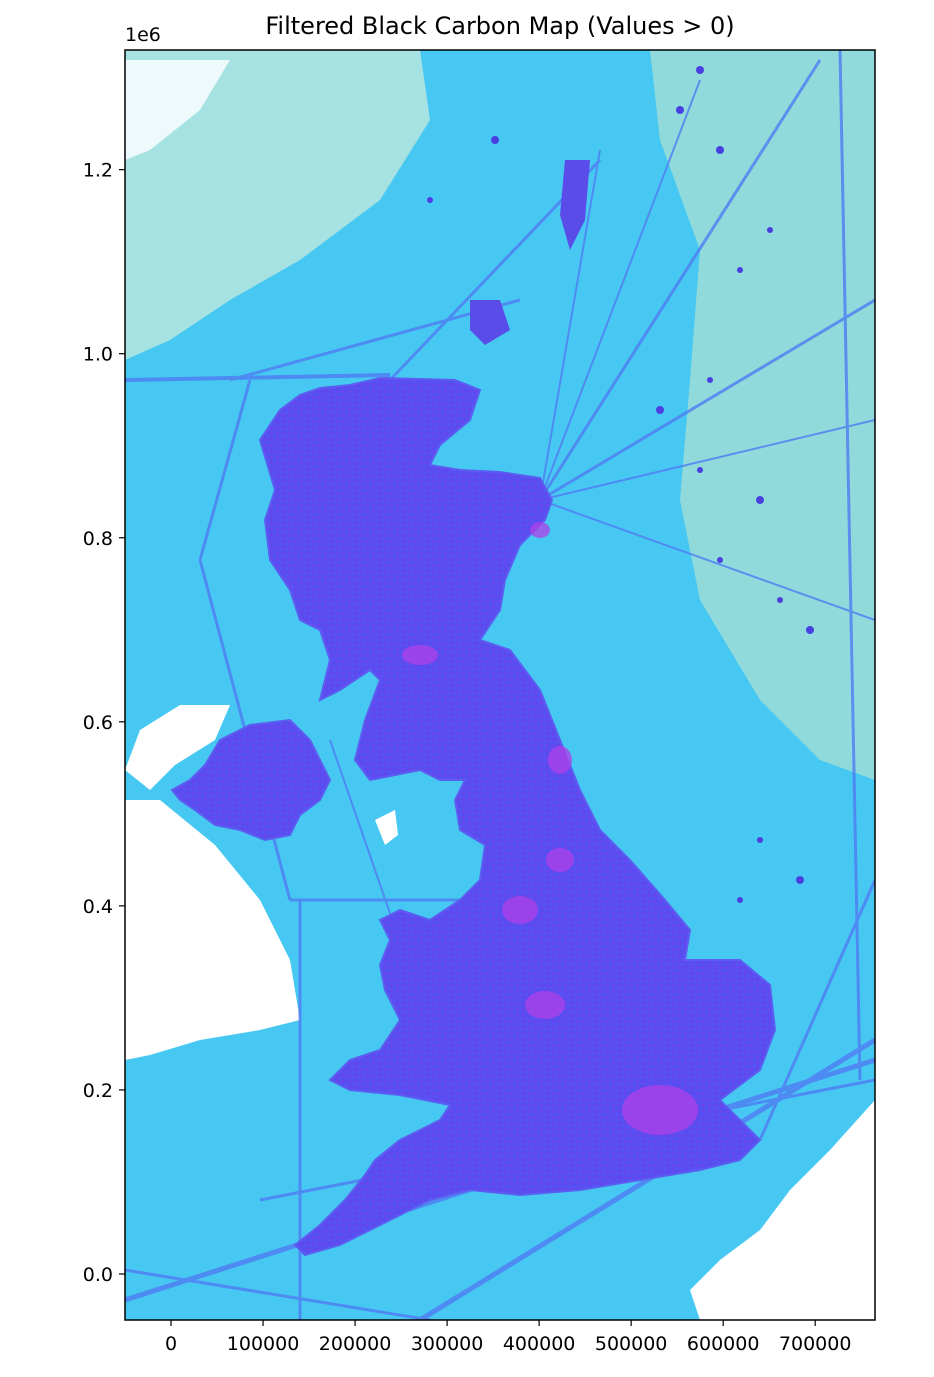  What do you see at coordinates (98, 171) in the screenshot?
I see `y-tick-label: 1.2` at bounding box center [98, 171].